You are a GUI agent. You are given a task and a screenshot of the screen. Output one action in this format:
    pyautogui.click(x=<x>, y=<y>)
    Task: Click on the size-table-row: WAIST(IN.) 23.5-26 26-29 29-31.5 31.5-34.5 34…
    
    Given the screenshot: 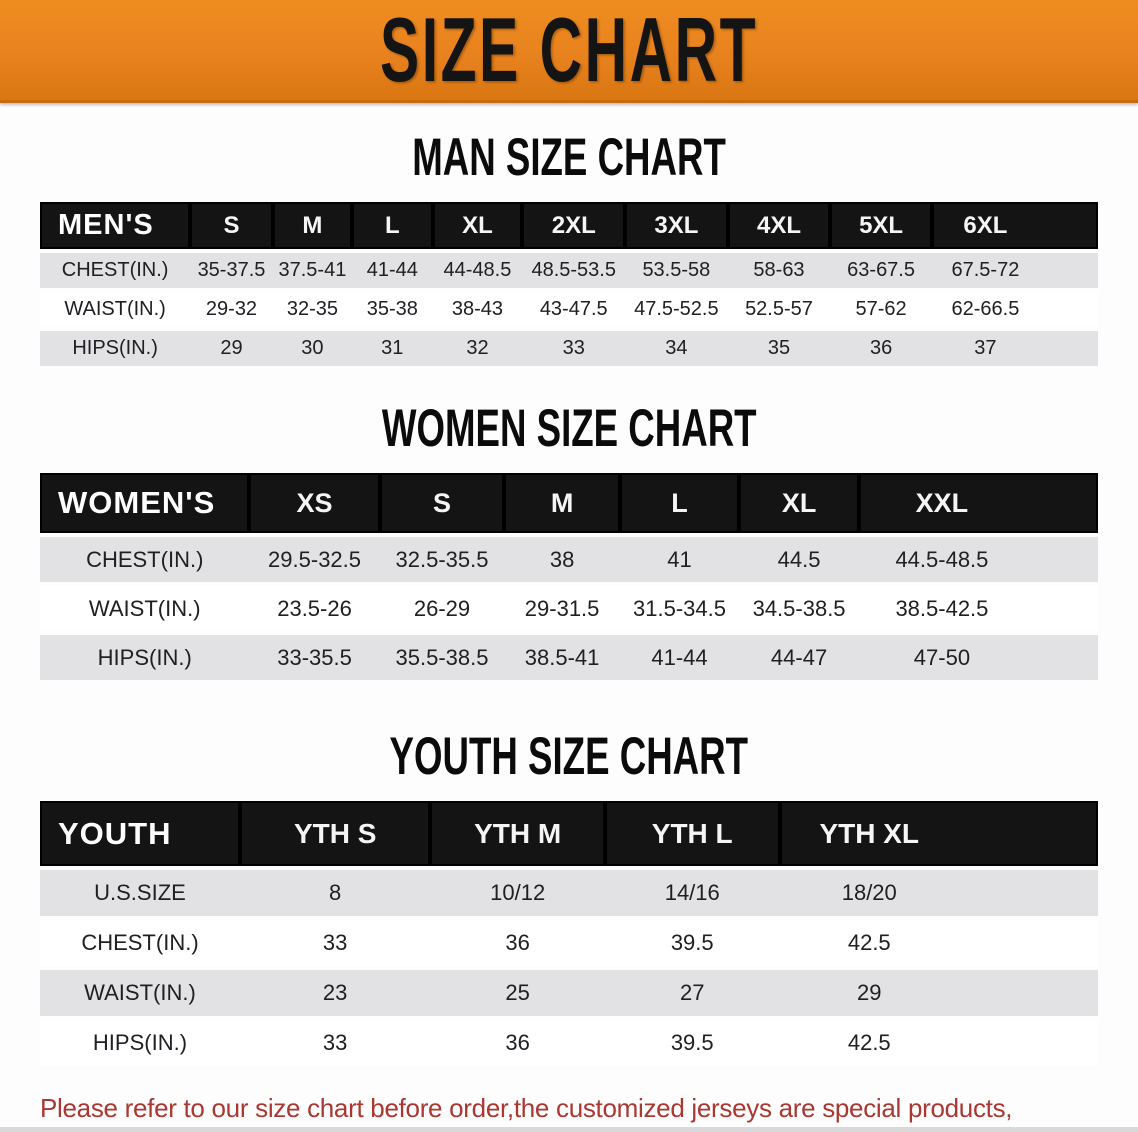 What is the action you would take?
    pyautogui.click(x=569, y=608)
    